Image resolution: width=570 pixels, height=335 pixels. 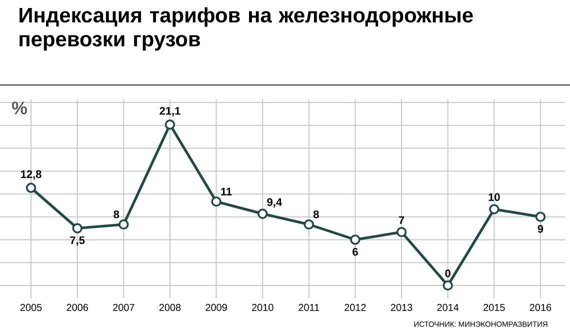 What do you see at coordinates (170, 307) in the screenshot?
I see `x-tick-label: 2008` at bounding box center [170, 307].